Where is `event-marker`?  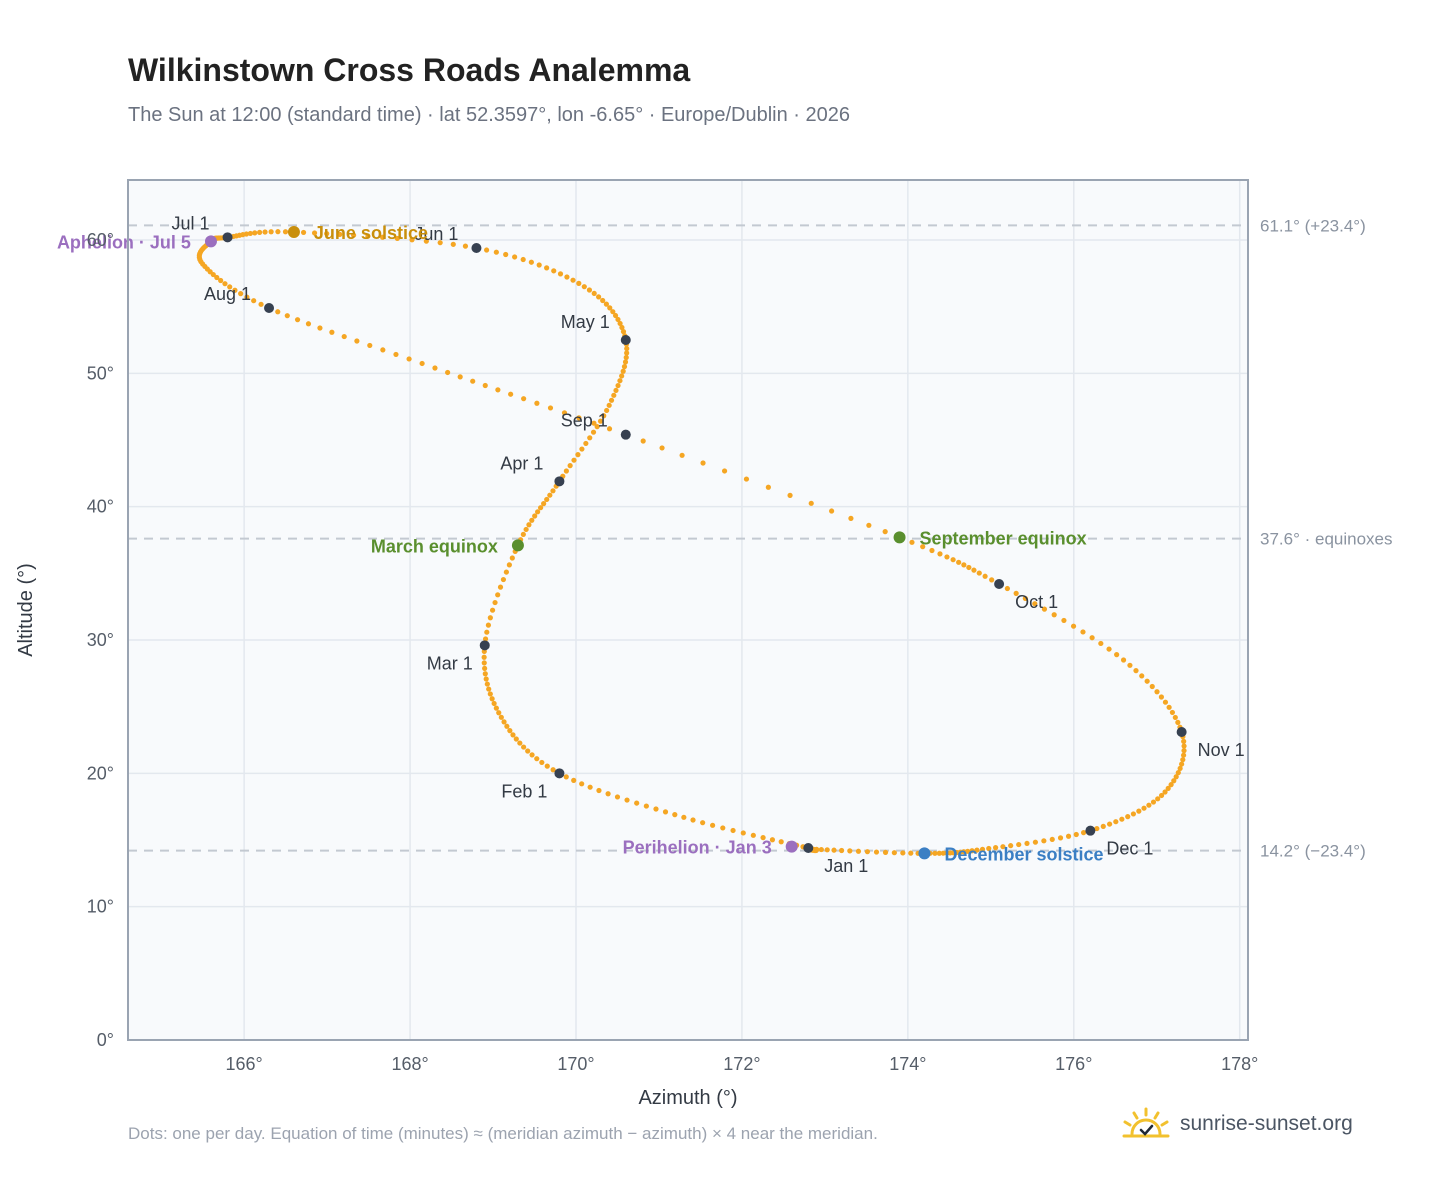
event-marker is located at coordinates (517, 545).